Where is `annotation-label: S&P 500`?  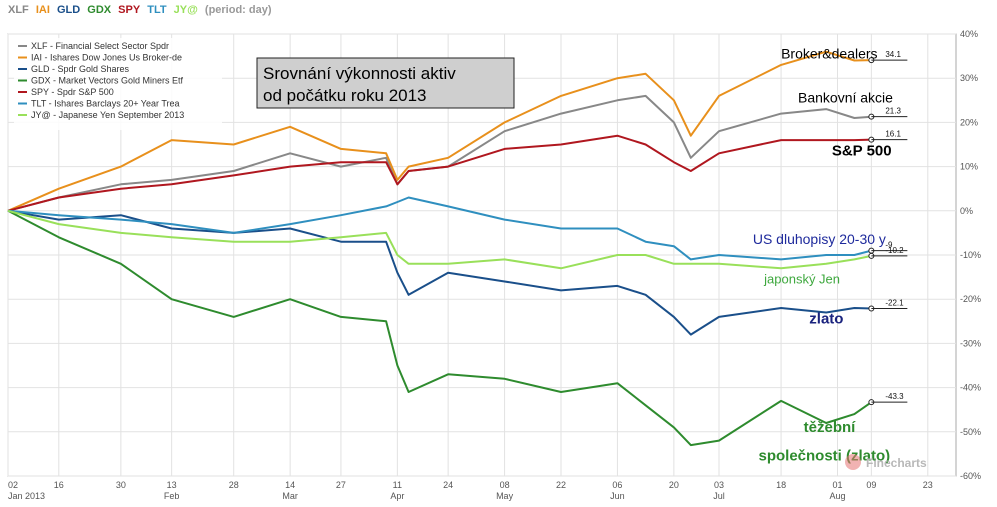
annotation-label: S&P 500 is located at coordinates (862, 151).